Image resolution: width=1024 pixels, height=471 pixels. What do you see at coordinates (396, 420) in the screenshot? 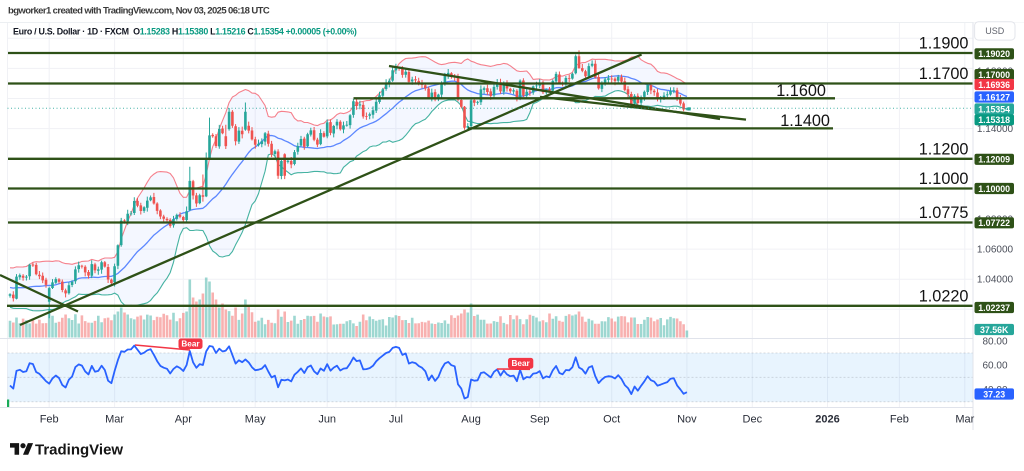
I see `svg-text: Jul` at bounding box center [396, 420].